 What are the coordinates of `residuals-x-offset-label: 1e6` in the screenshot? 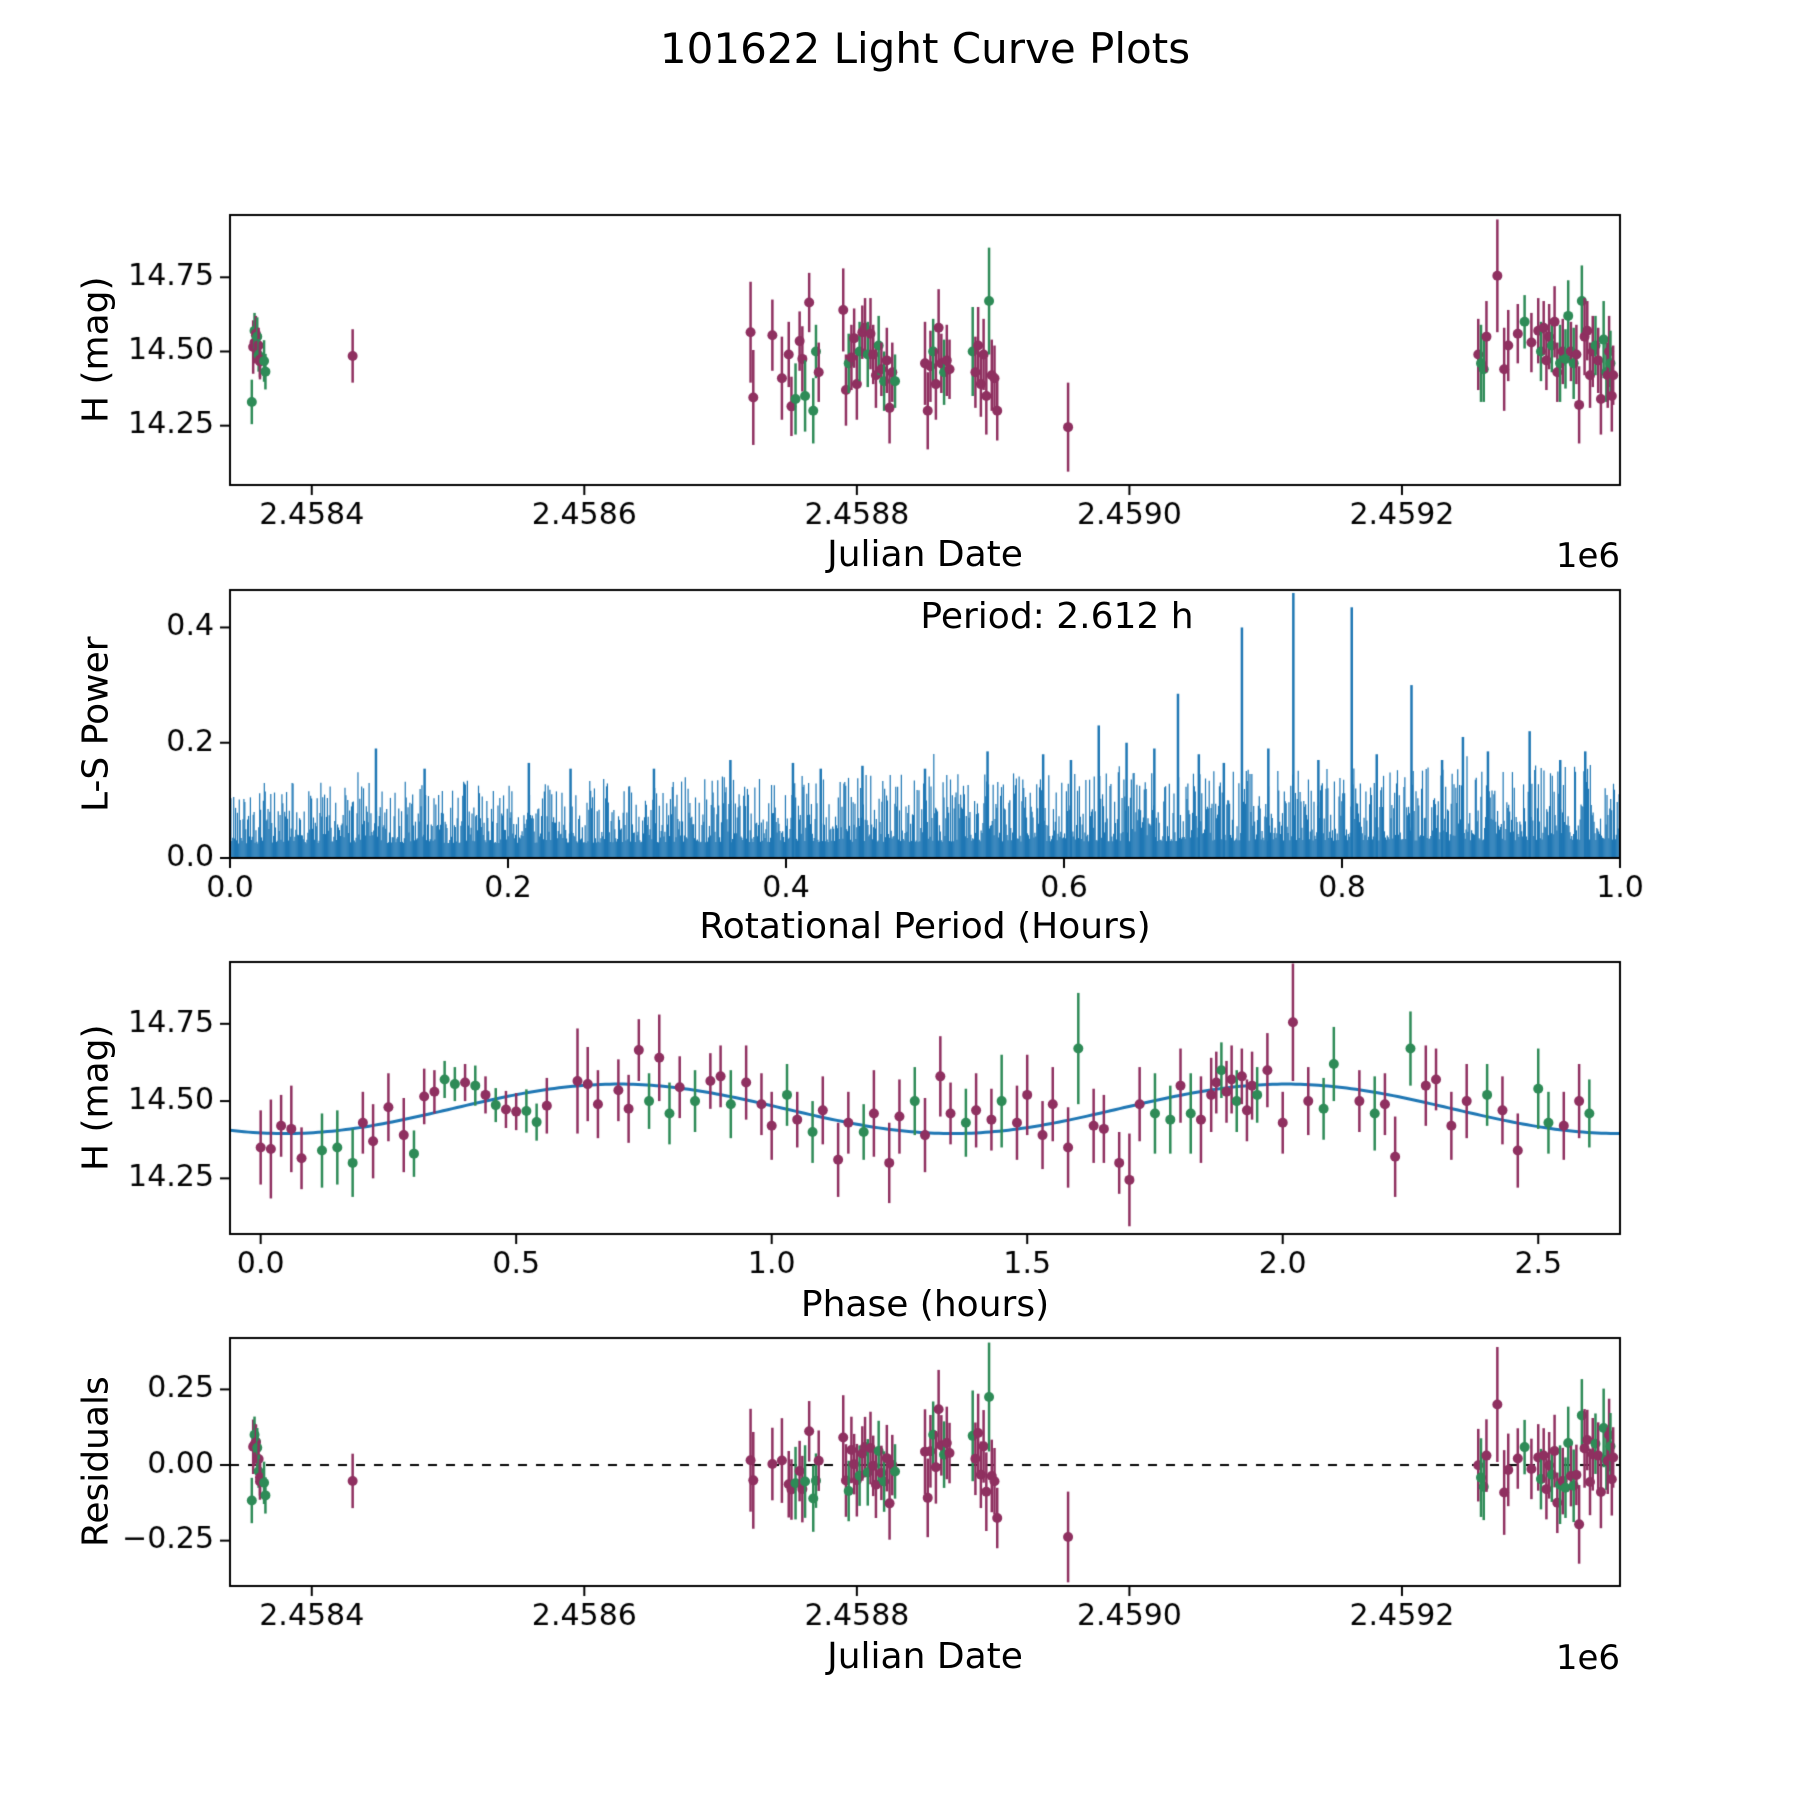 It's located at (1587, 1658).